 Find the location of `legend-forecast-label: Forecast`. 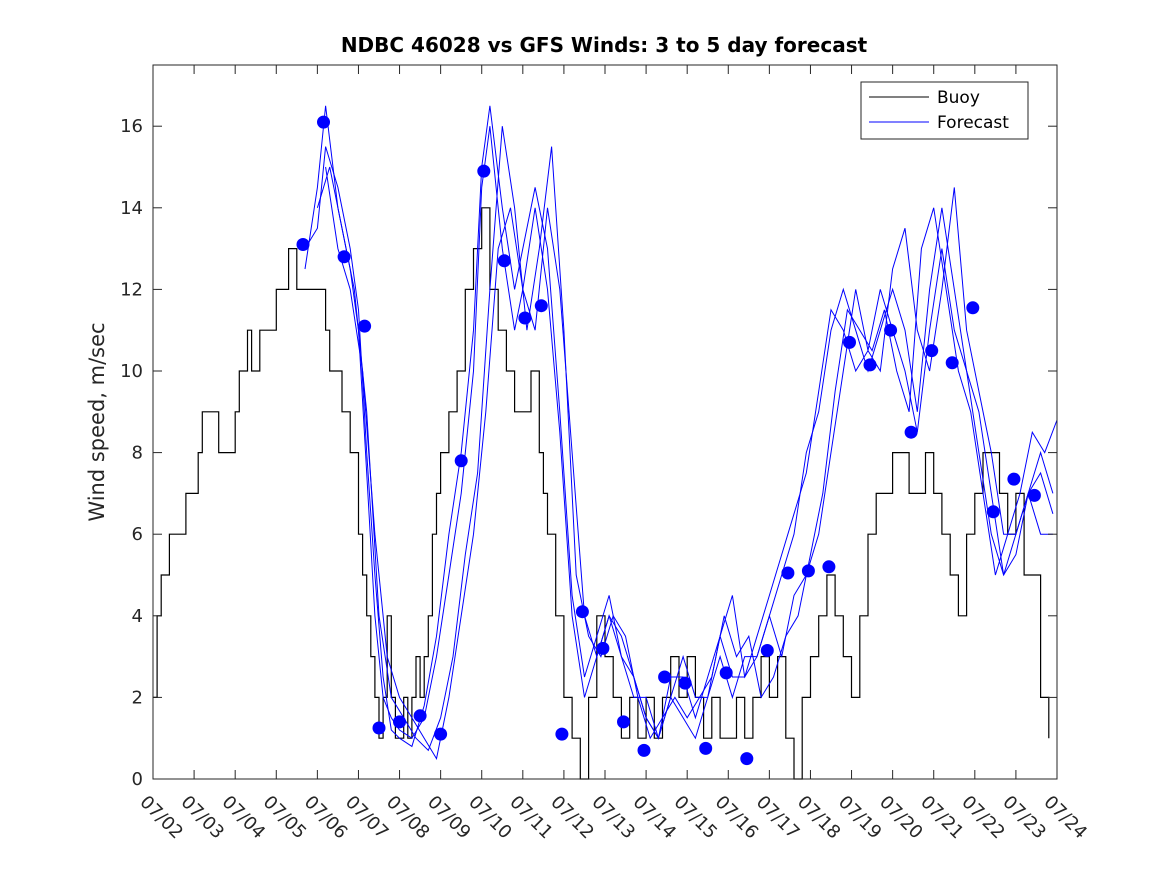

legend-forecast-label: Forecast is located at coordinates (973, 123).